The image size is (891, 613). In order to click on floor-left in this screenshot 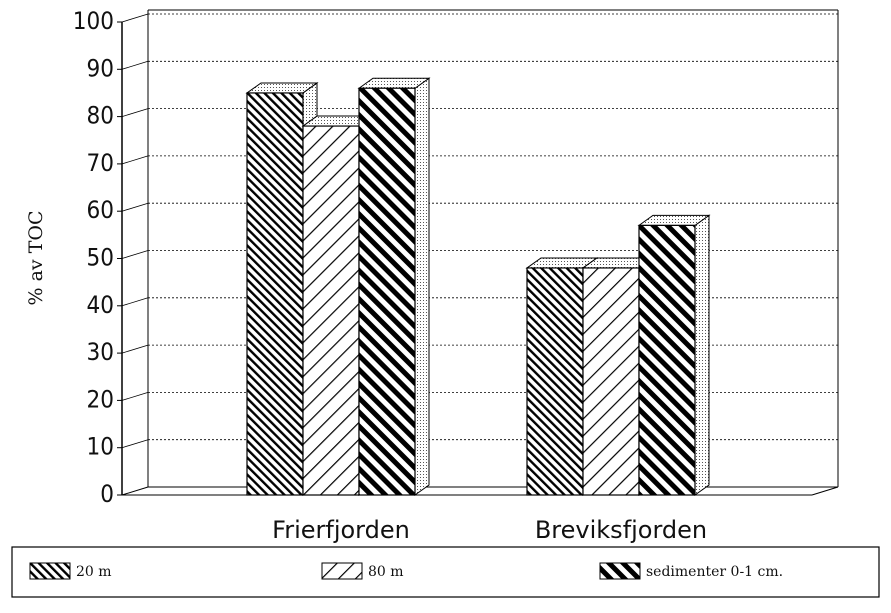, I will do `click(135, 491)`.